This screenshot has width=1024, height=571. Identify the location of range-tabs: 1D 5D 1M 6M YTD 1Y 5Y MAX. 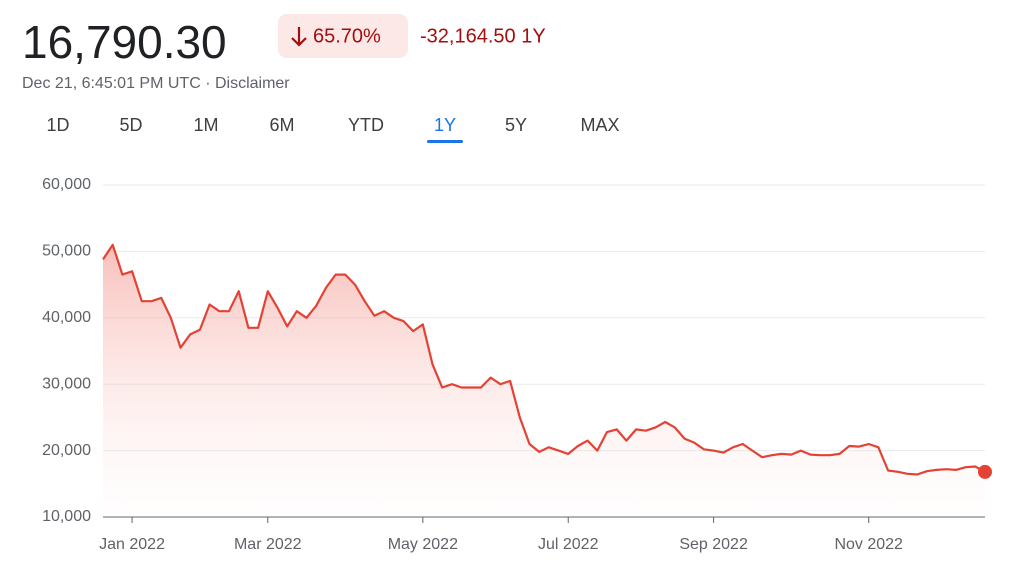
(333, 129).